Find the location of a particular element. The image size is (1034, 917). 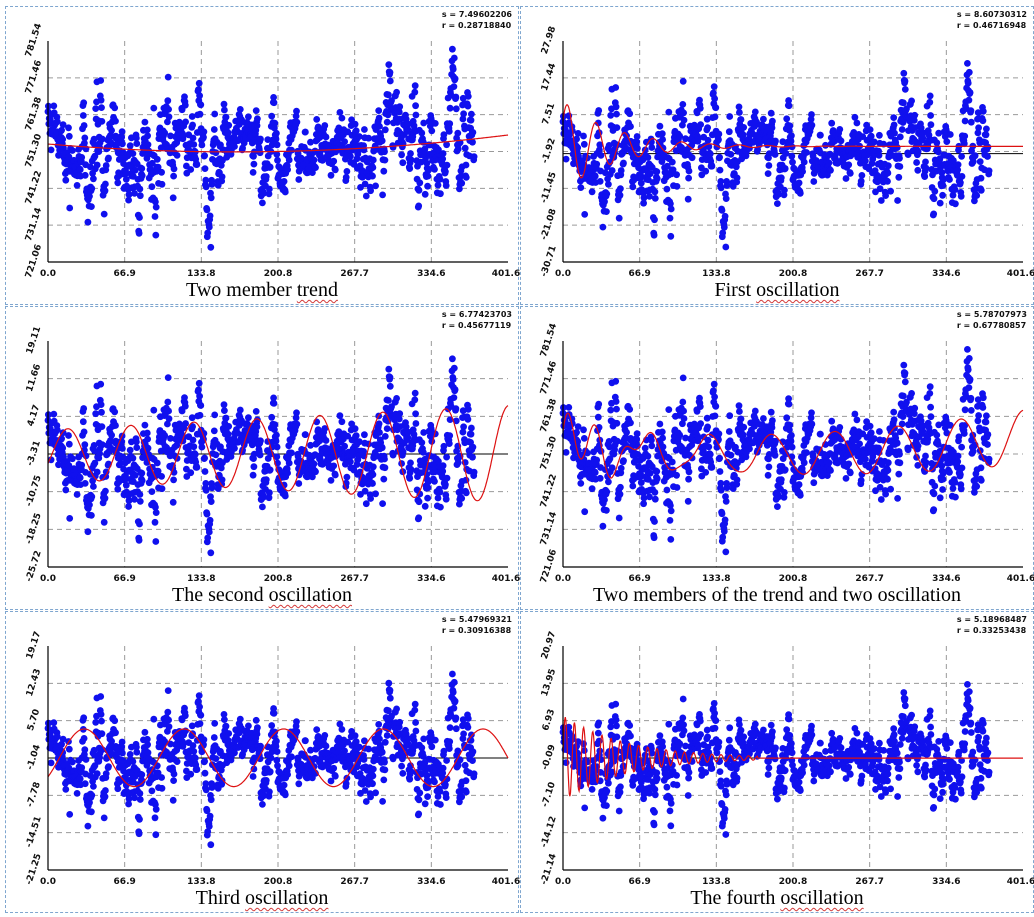

fitted-curve is located at coordinates (792, 141).